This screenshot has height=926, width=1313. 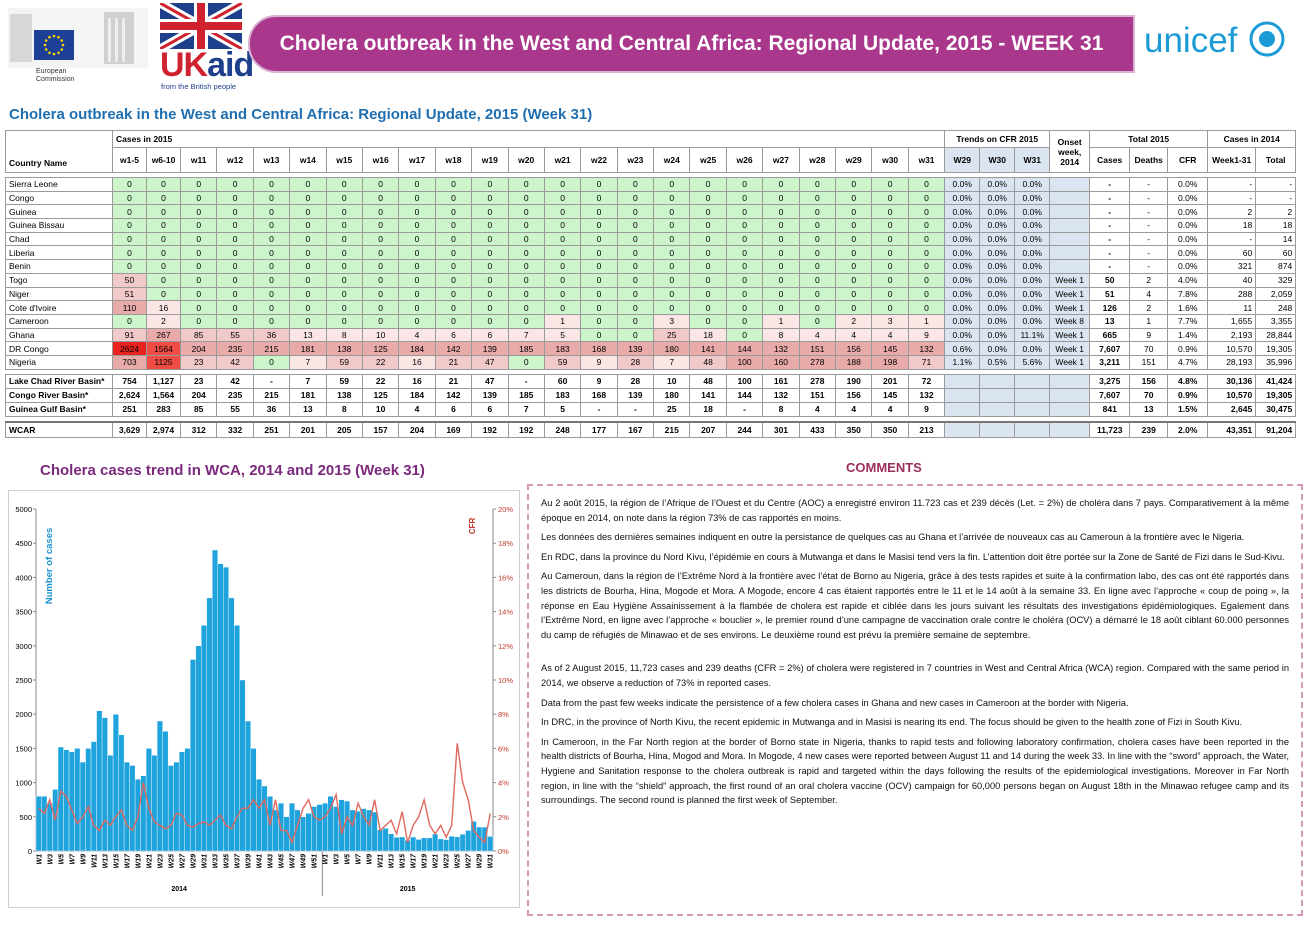 I want to click on column-header: w18, so click(x=453, y=160).